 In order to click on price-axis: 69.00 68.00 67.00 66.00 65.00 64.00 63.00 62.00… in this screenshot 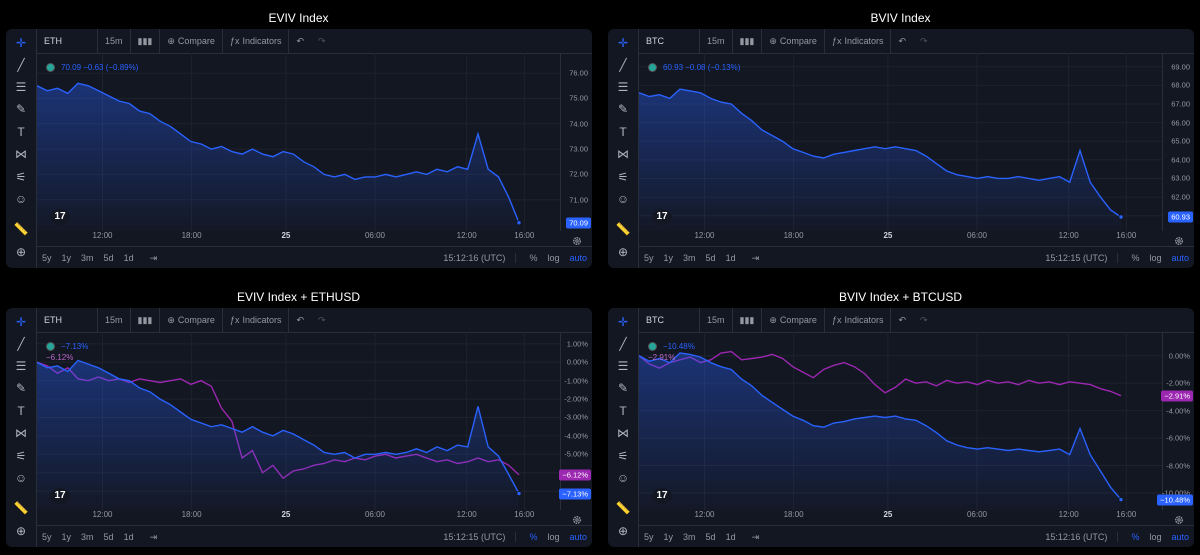, I will do `click(1178, 142)`.